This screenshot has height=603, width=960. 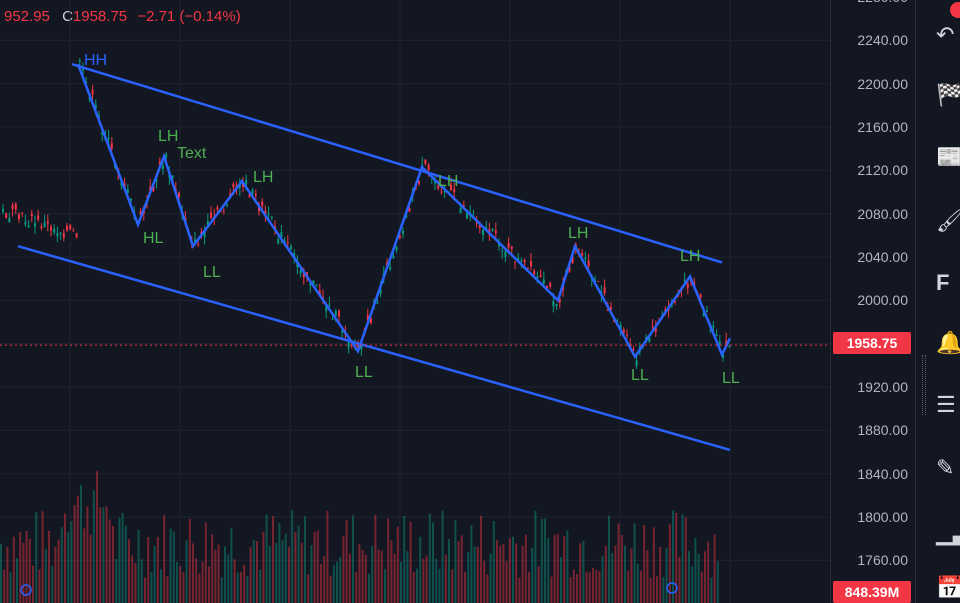 What do you see at coordinates (943, 282) in the screenshot?
I see `fundamentals-icon: F` at bounding box center [943, 282].